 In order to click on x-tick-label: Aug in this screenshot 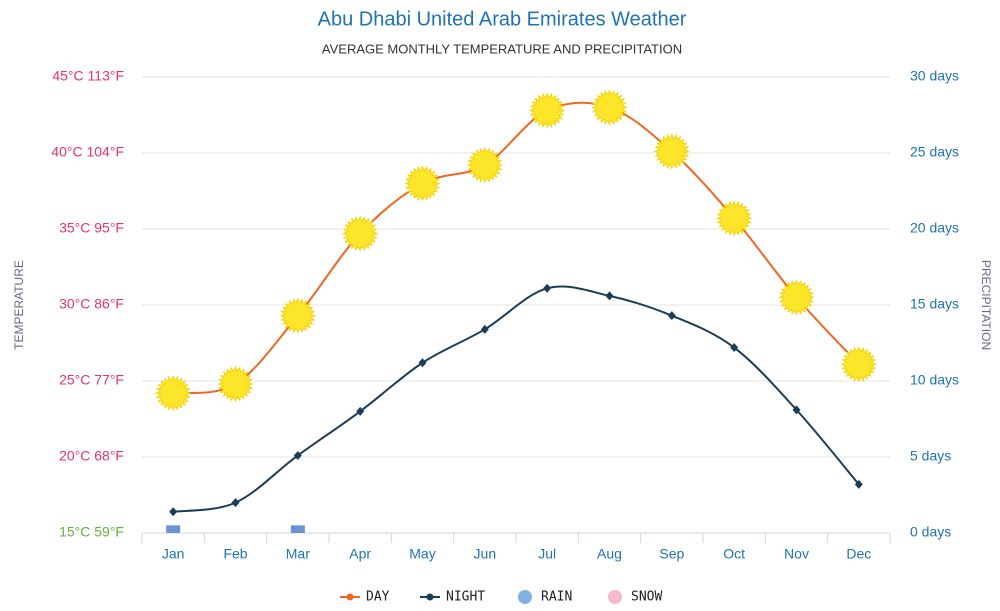, I will do `click(609, 554)`.